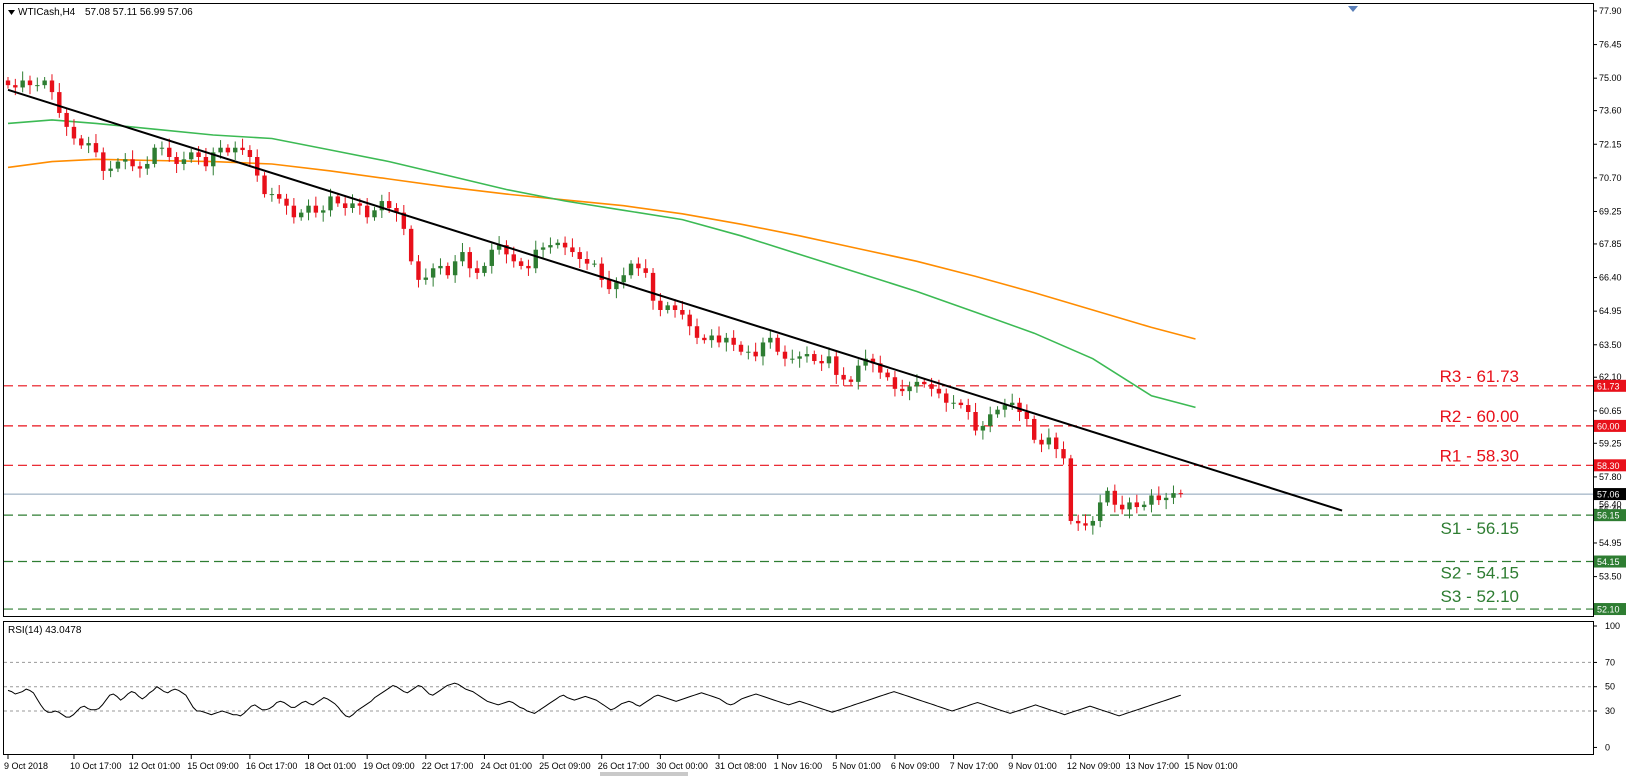  I want to click on level-price-tag: 56.15, so click(1608, 516).